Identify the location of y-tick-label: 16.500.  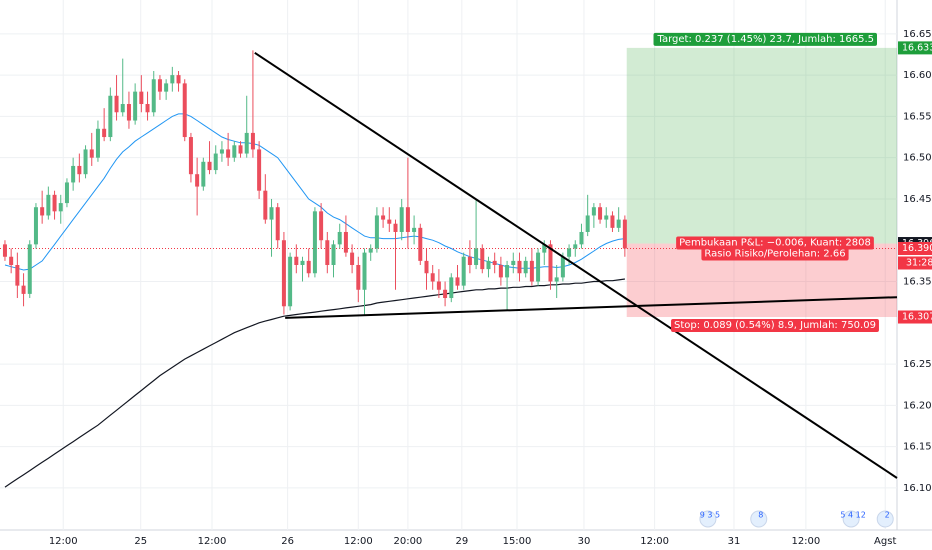
(917, 158).